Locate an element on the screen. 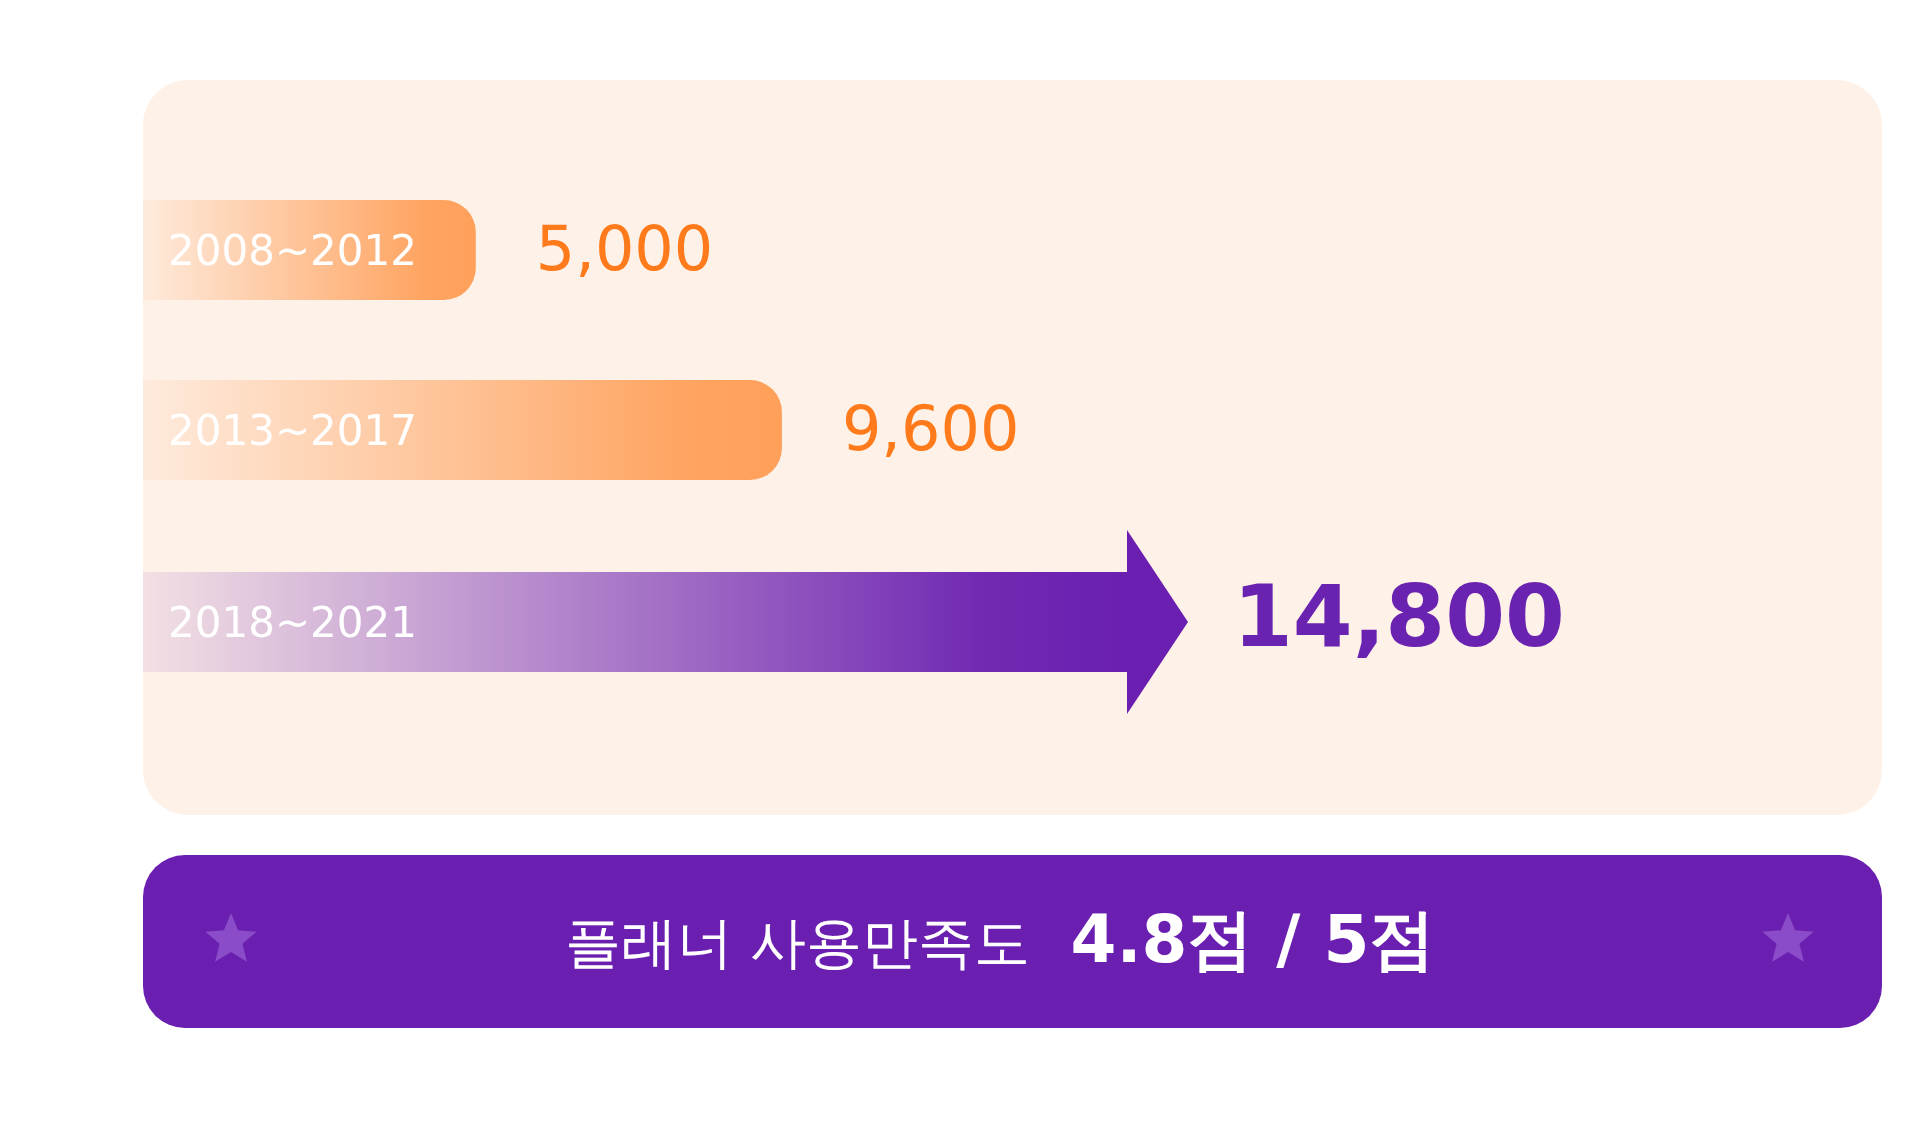 This screenshot has height=1125, width=1920. data-label: 5,000 is located at coordinates (624, 248).